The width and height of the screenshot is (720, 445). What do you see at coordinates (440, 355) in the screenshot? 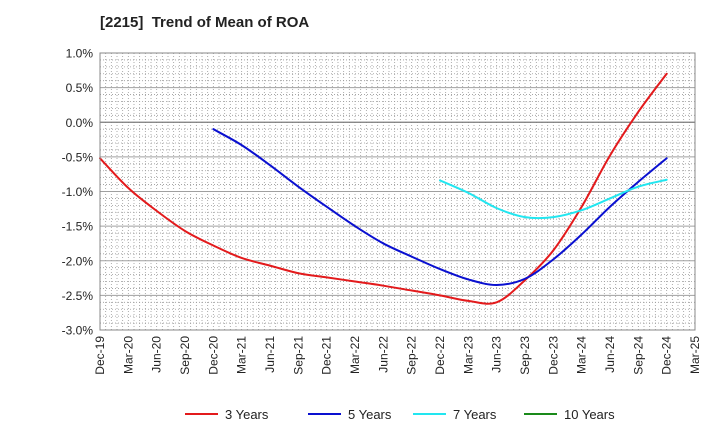
I see `x-tick-label: Dec-22` at bounding box center [440, 355].